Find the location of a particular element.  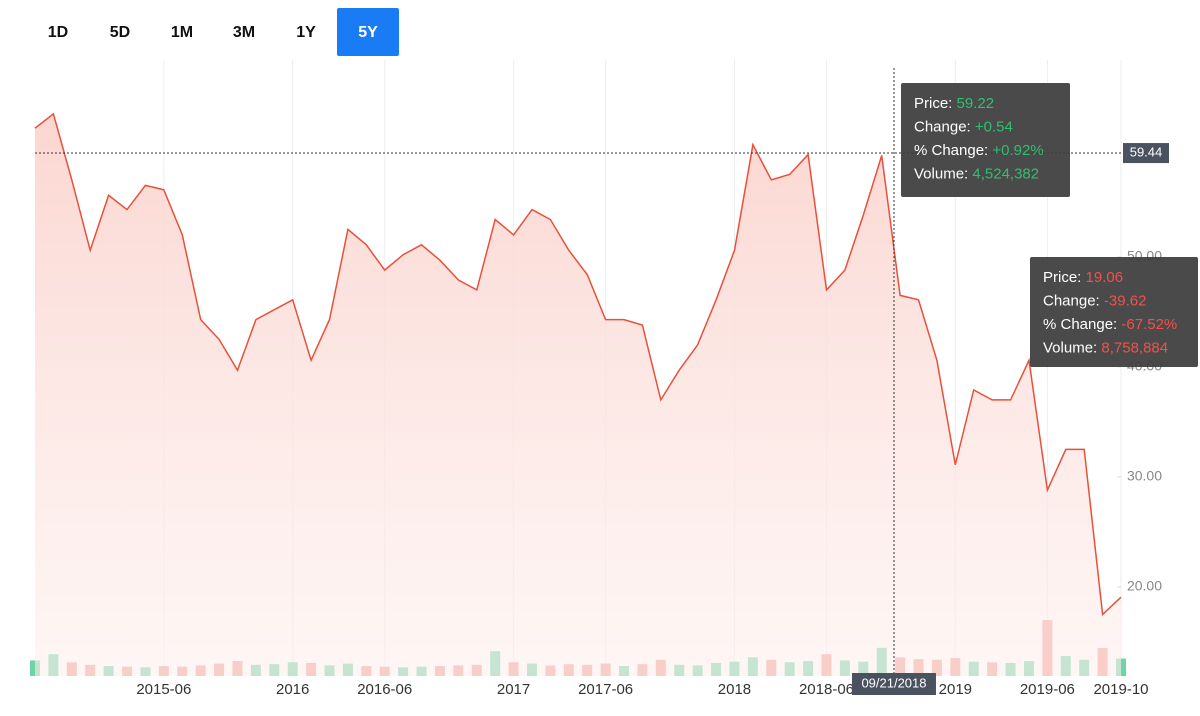

tooltip-value: 8,758,884 is located at coordinates (1134, 347).